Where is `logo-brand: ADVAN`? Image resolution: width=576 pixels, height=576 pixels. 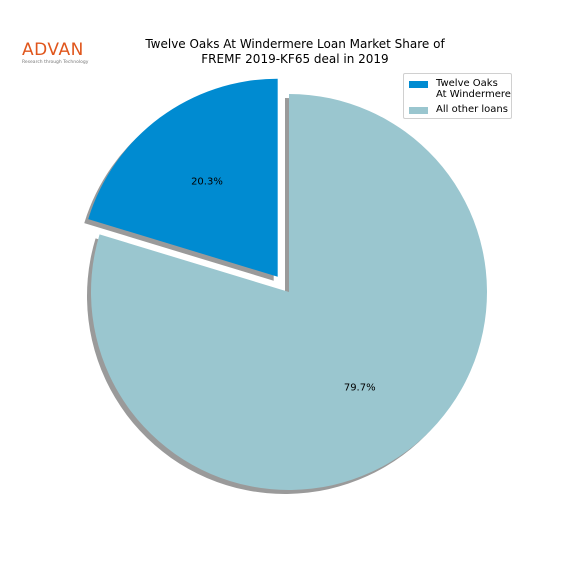 logo-brand: ADVAN is located at coordinates (53, 50).